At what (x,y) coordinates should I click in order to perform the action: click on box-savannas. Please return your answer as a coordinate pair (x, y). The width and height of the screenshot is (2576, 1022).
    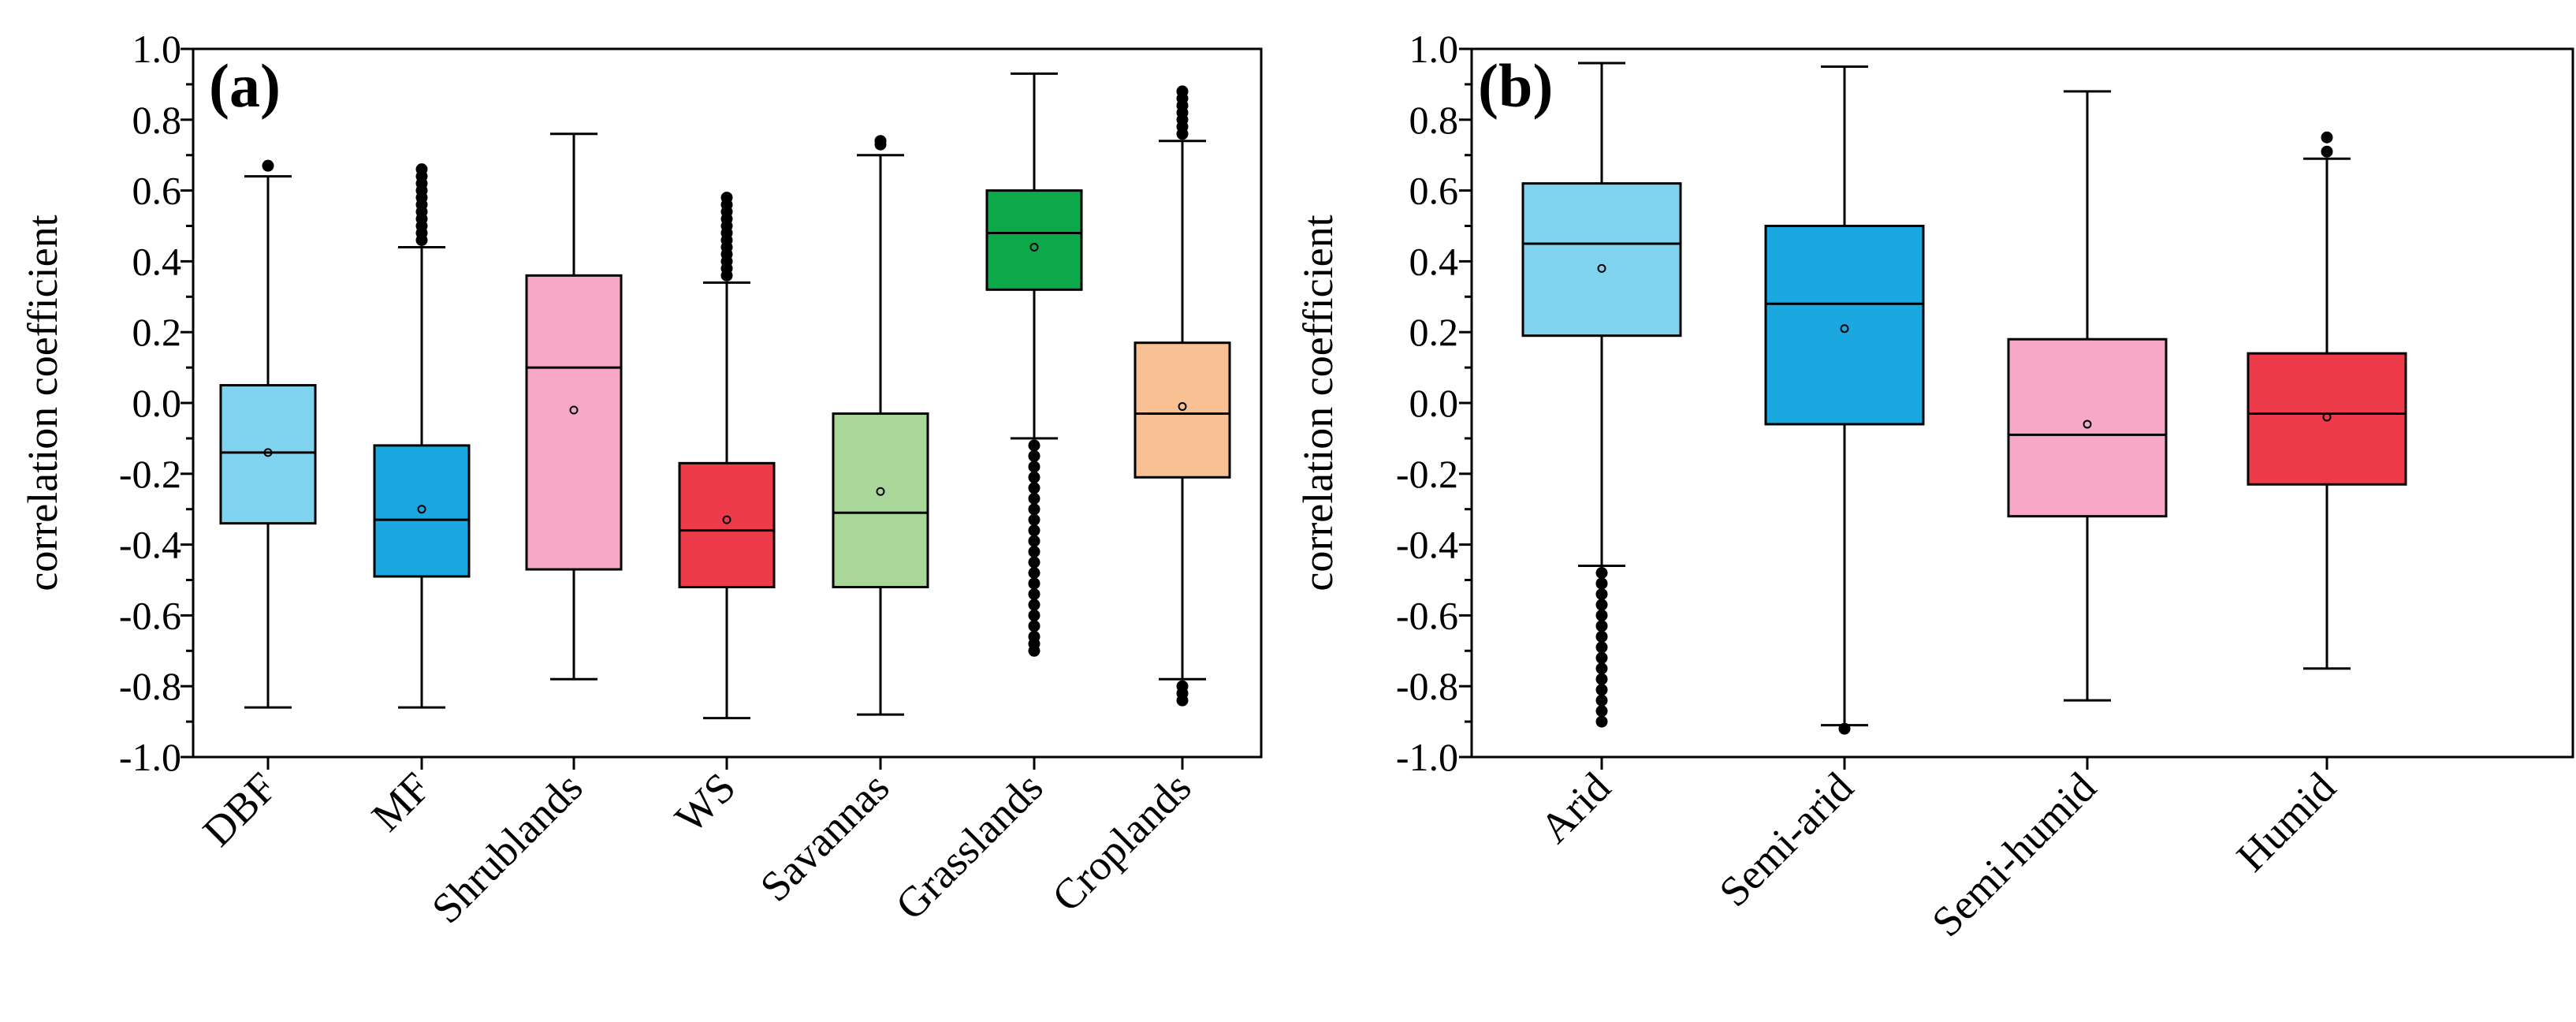
    Looking at the image, I should click on (880, 425).